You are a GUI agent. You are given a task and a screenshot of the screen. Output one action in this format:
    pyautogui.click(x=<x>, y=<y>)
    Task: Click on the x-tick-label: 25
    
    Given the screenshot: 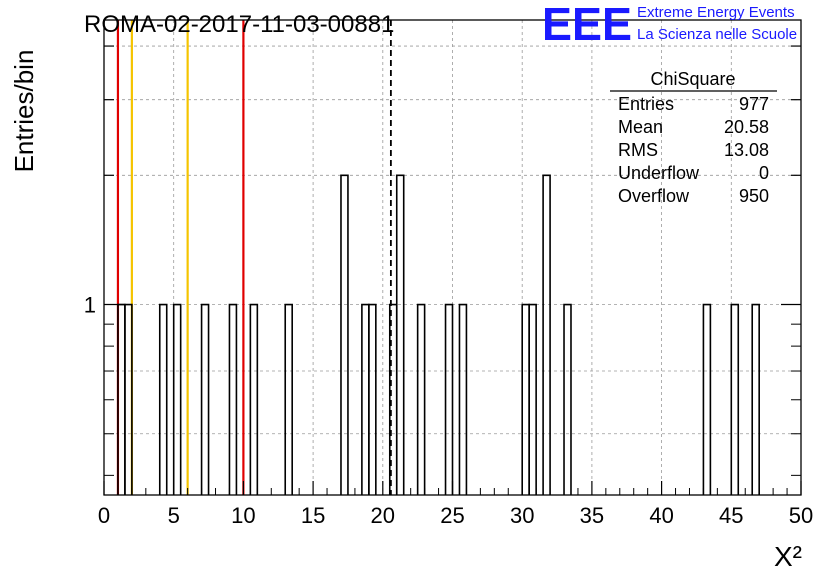 What is the action you would take?
    pyautogui.click(x=452, y=515)
    